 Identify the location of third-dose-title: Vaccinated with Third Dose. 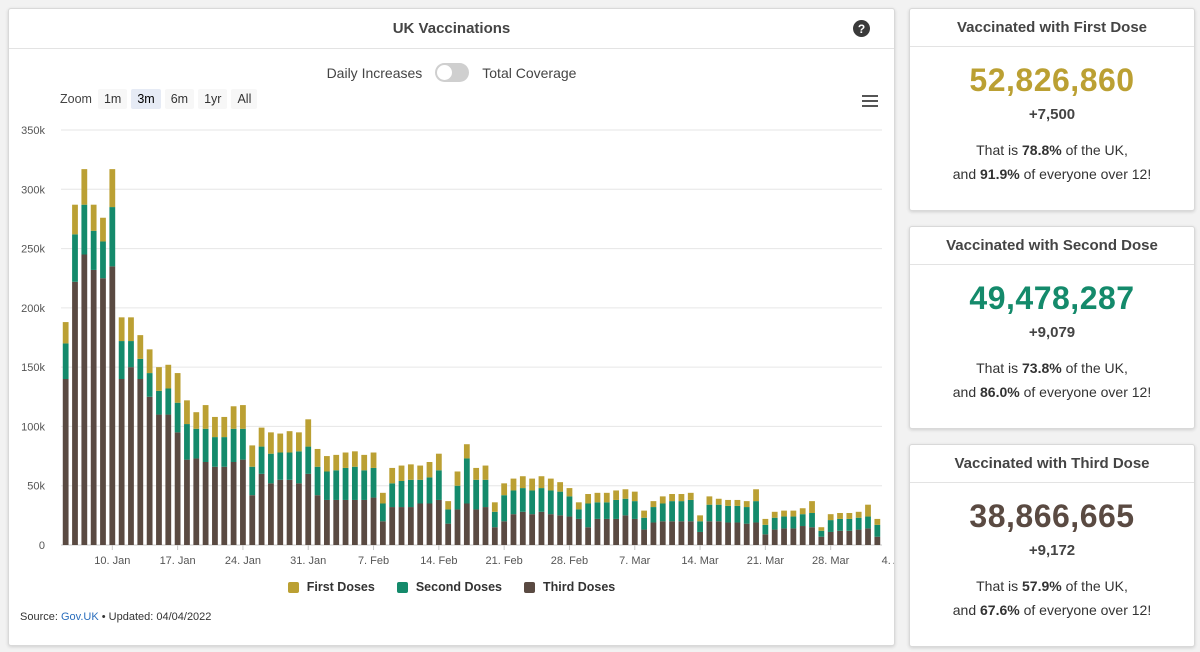
(1052, 464).